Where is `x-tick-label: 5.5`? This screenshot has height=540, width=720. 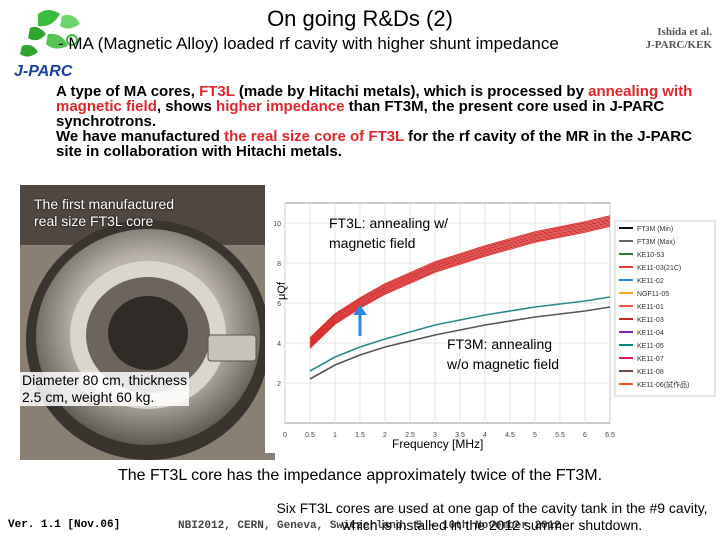
x-tick-label: 5.5 is located at coordinates (560, 435).